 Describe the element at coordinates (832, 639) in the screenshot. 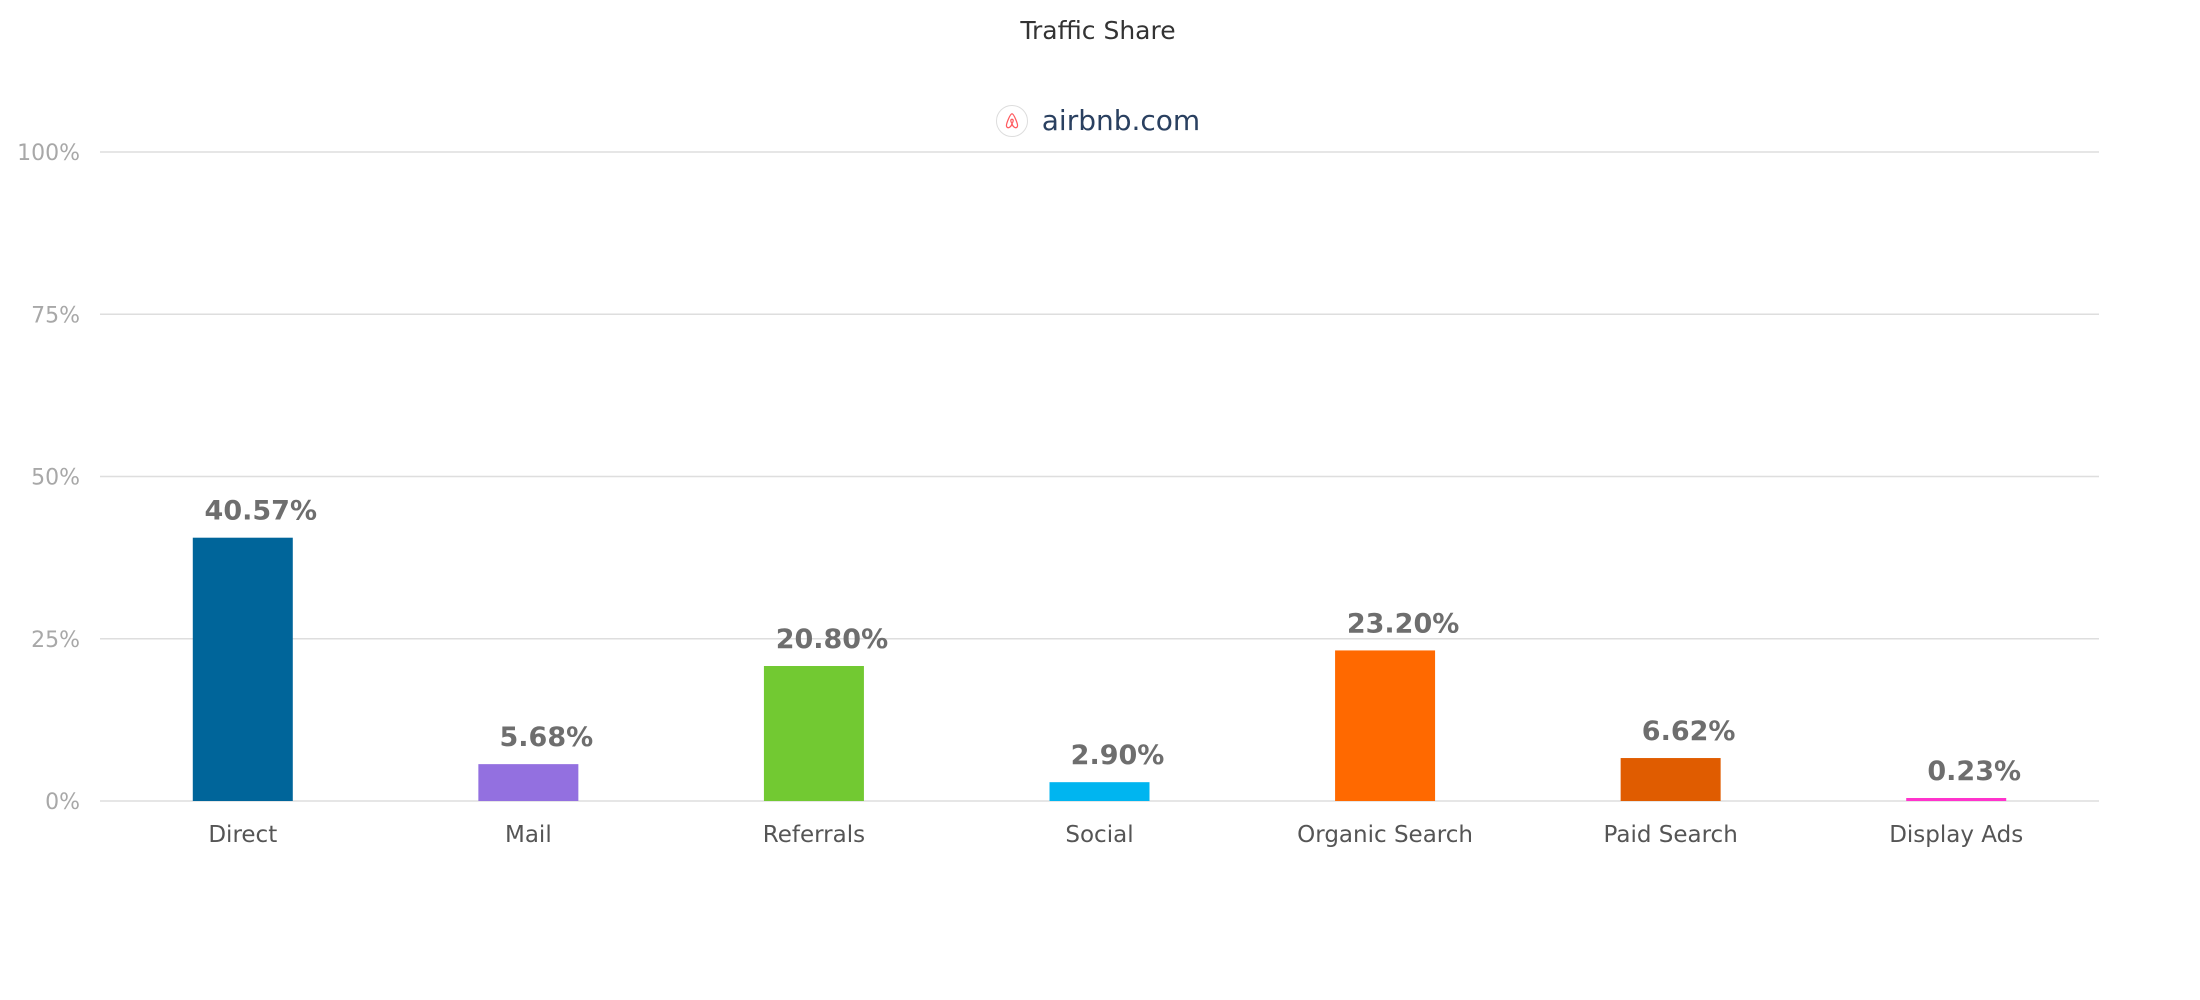

I see `data-label: 20.80%` at that location.